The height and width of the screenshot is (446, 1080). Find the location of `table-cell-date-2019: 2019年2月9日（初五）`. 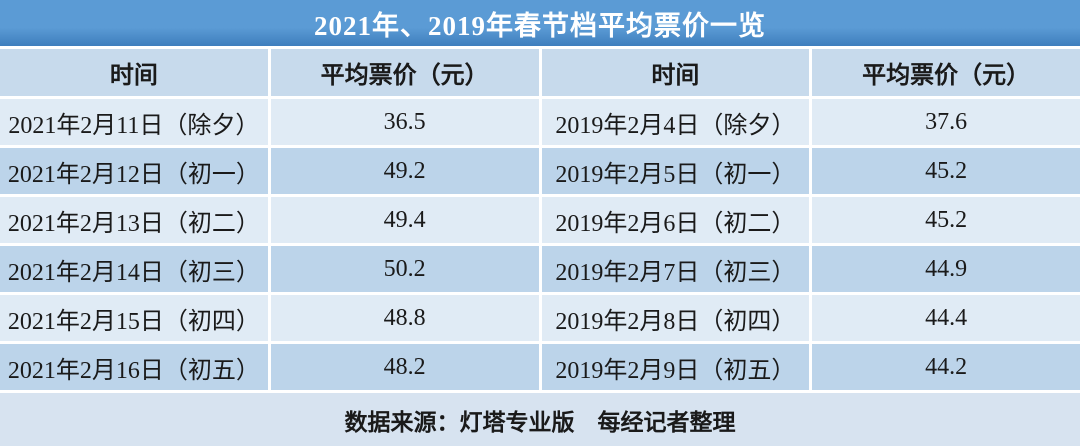

table-cell-date-2019: 2019年2月9日（初五） is located at coordinates (675, 367).